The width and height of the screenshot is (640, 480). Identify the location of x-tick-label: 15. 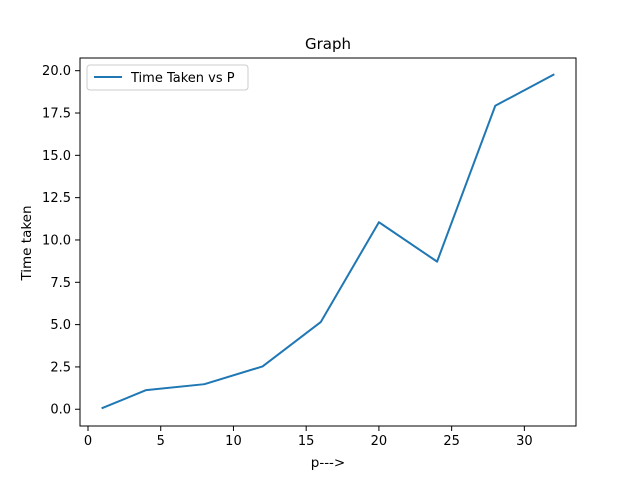
(306, 441).